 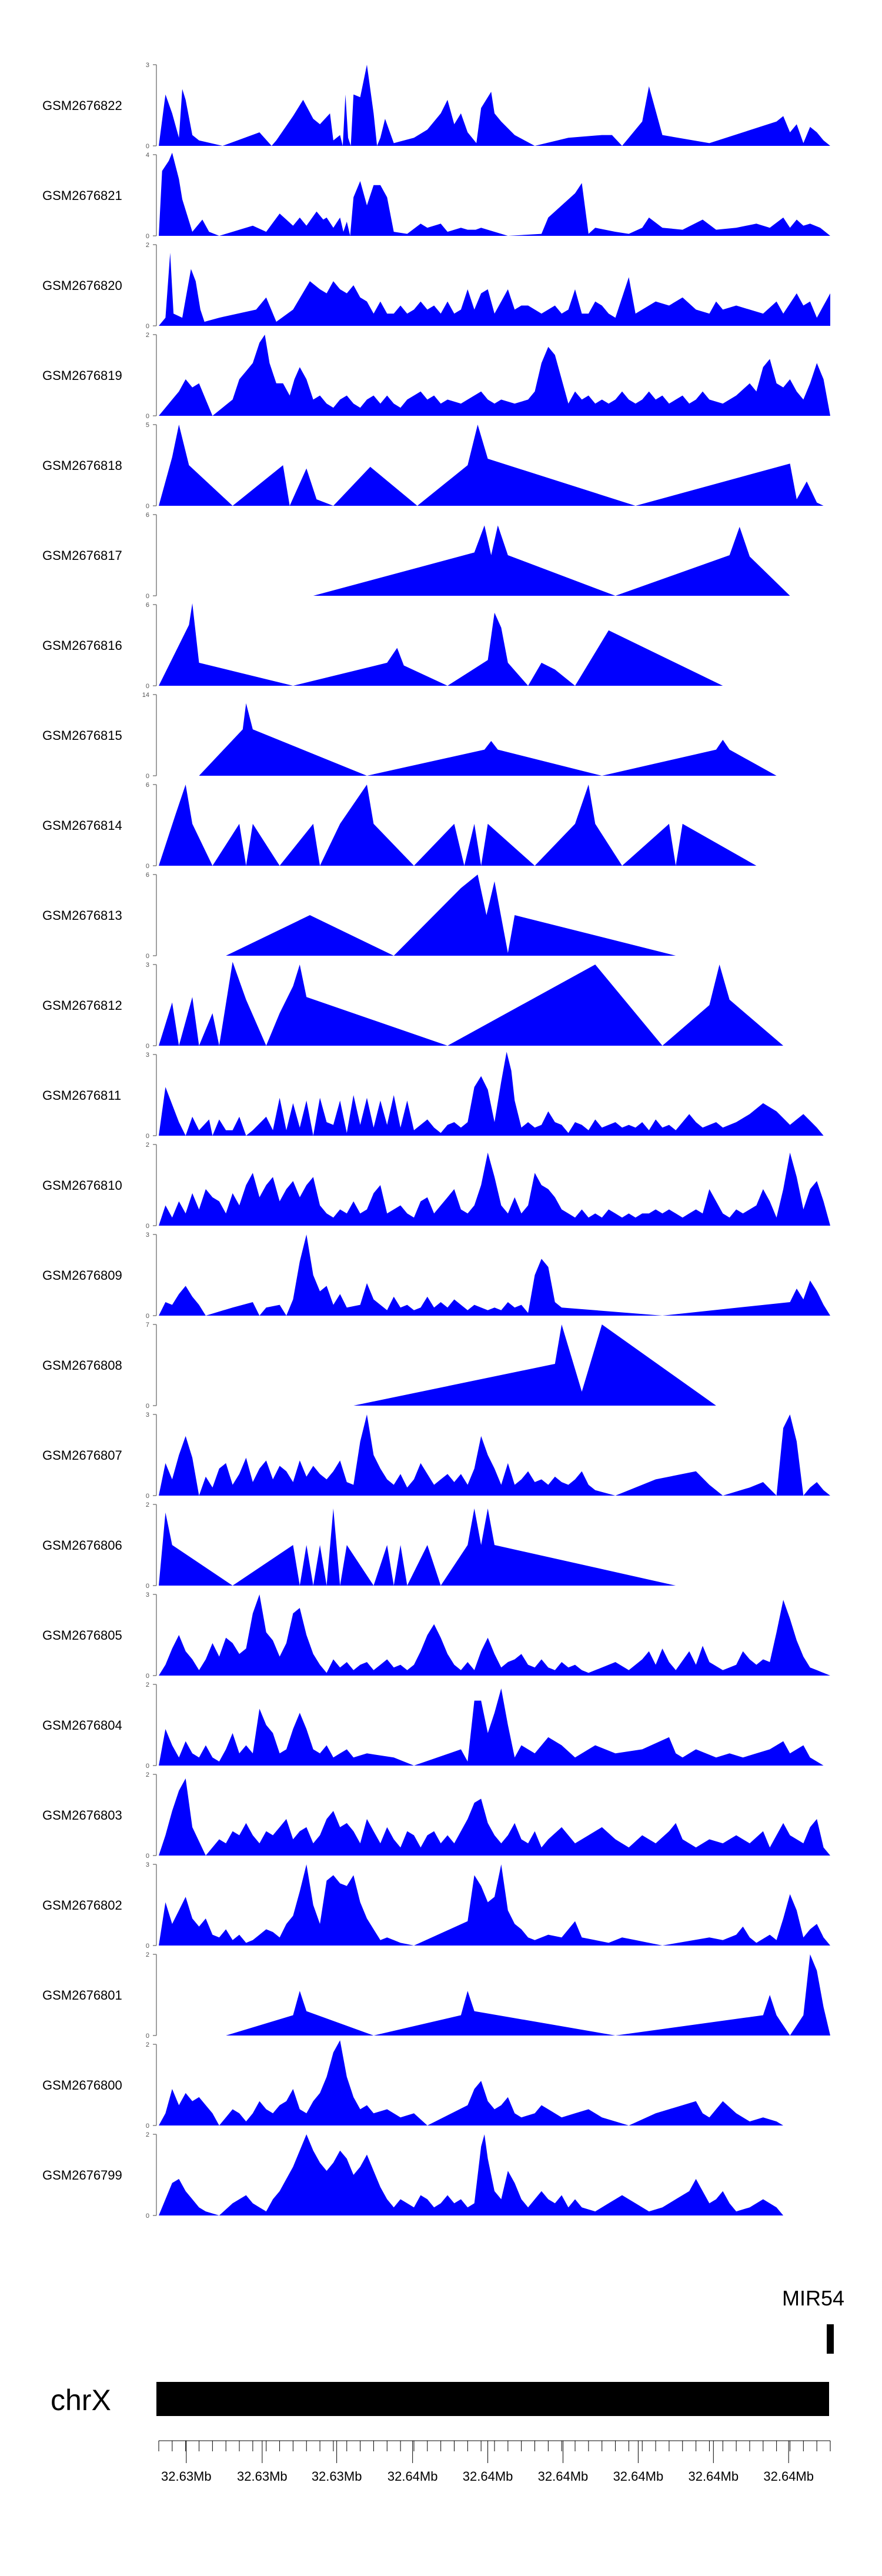 I want to click on track-label: GSM2676815, so click(x=82, y=735).